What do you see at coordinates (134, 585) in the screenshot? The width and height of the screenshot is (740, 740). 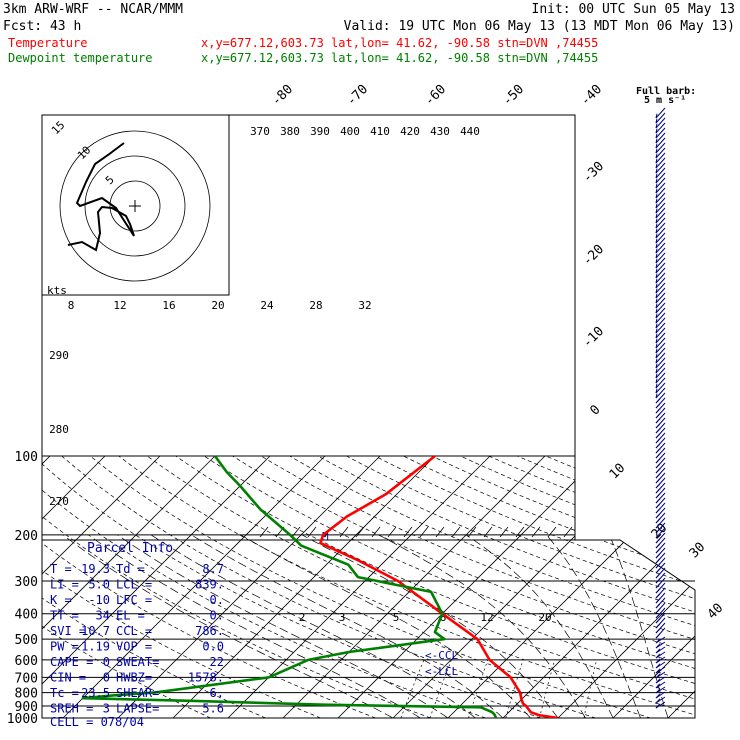 I see `parcel-label: LCL =` at bounding box center [134, 585].